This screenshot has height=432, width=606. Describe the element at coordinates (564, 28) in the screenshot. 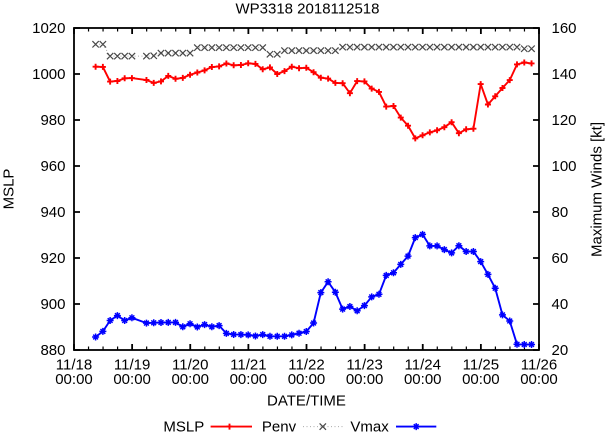

I see `svg-text: 160` at that location.